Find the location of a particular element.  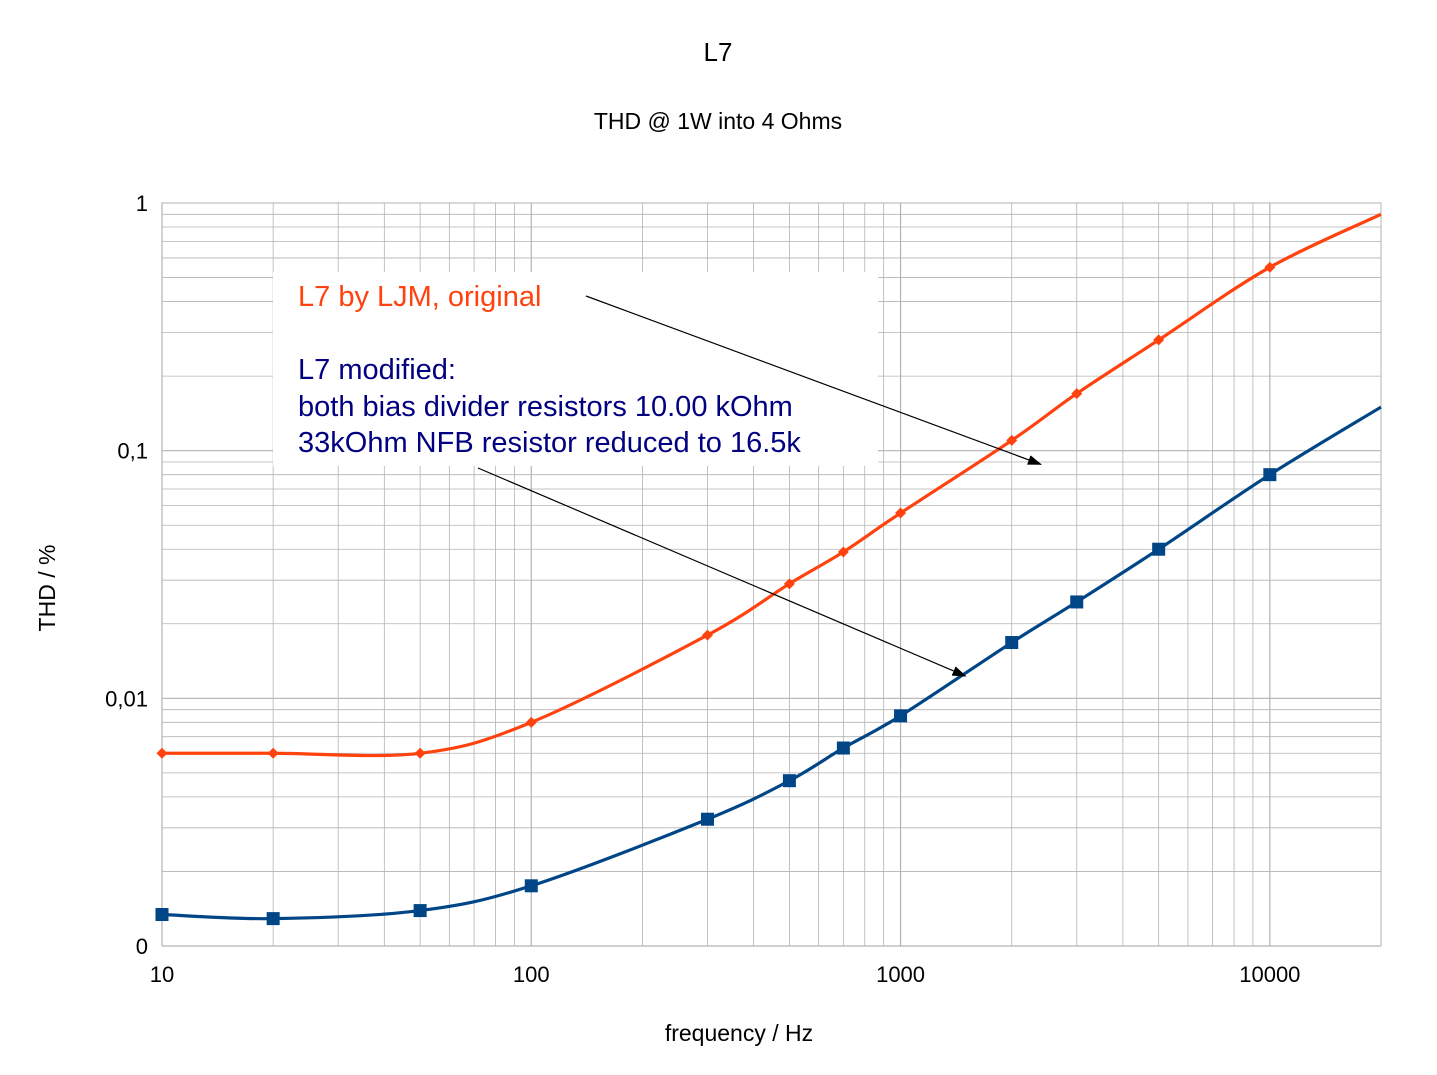

x-tick-label: 10 is located at coordinates (162, 974).